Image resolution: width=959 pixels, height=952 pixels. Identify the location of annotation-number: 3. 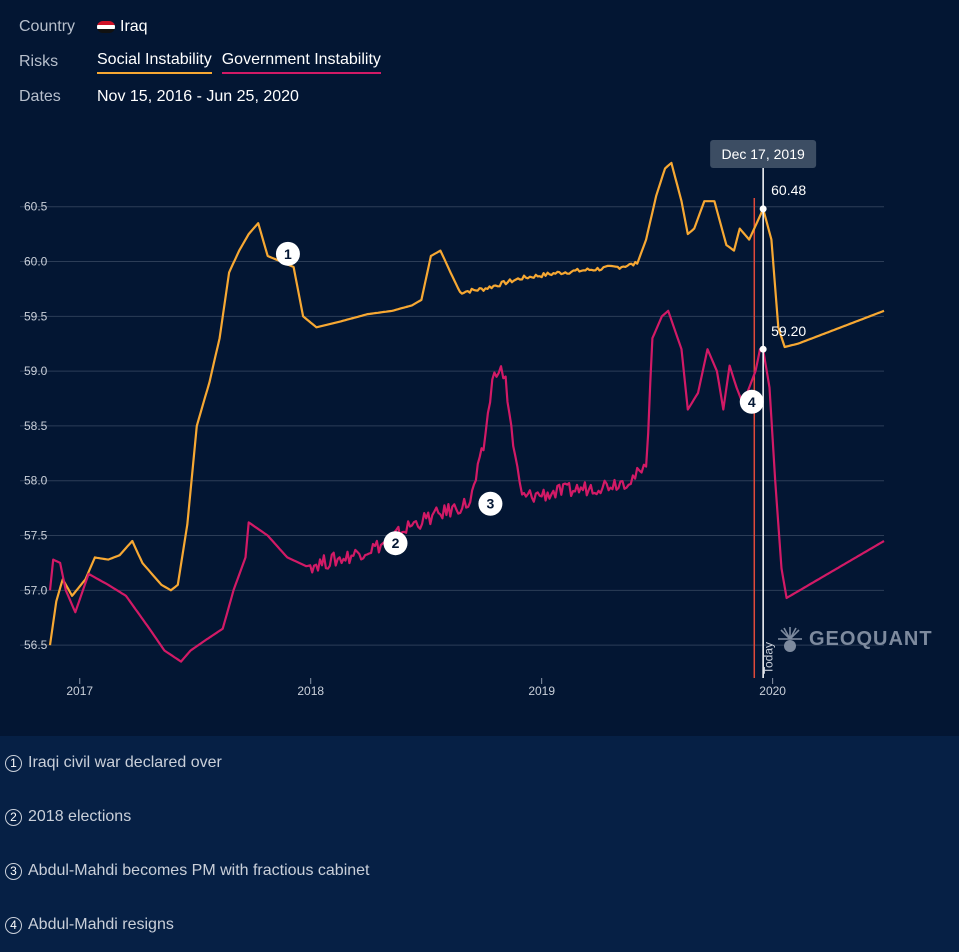
(13, 871).